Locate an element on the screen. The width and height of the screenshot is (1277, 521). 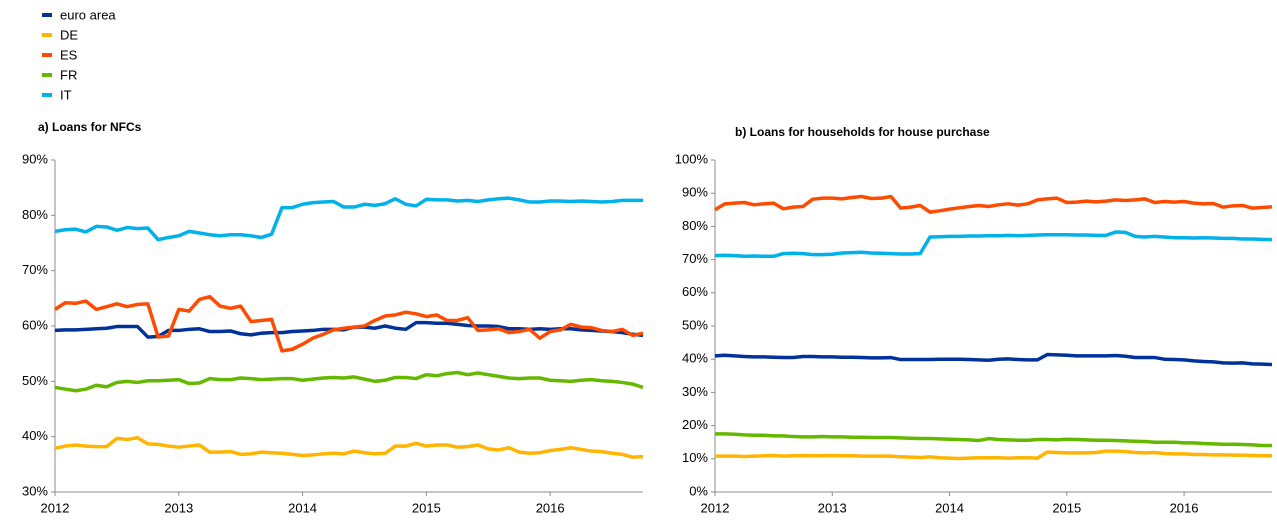
y-tick-label: 100% is located at coordinates (692, 158).